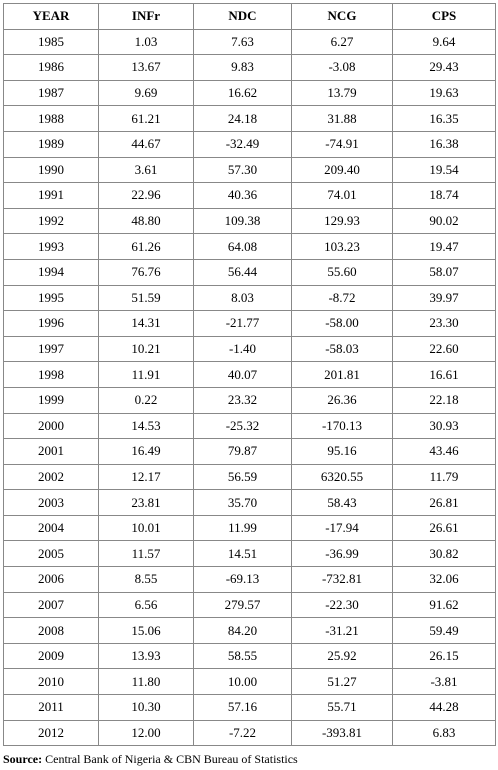  Describe the element at coordinates (146, 93) in the screenshot. I see `table-cell: 9.69` at that location.